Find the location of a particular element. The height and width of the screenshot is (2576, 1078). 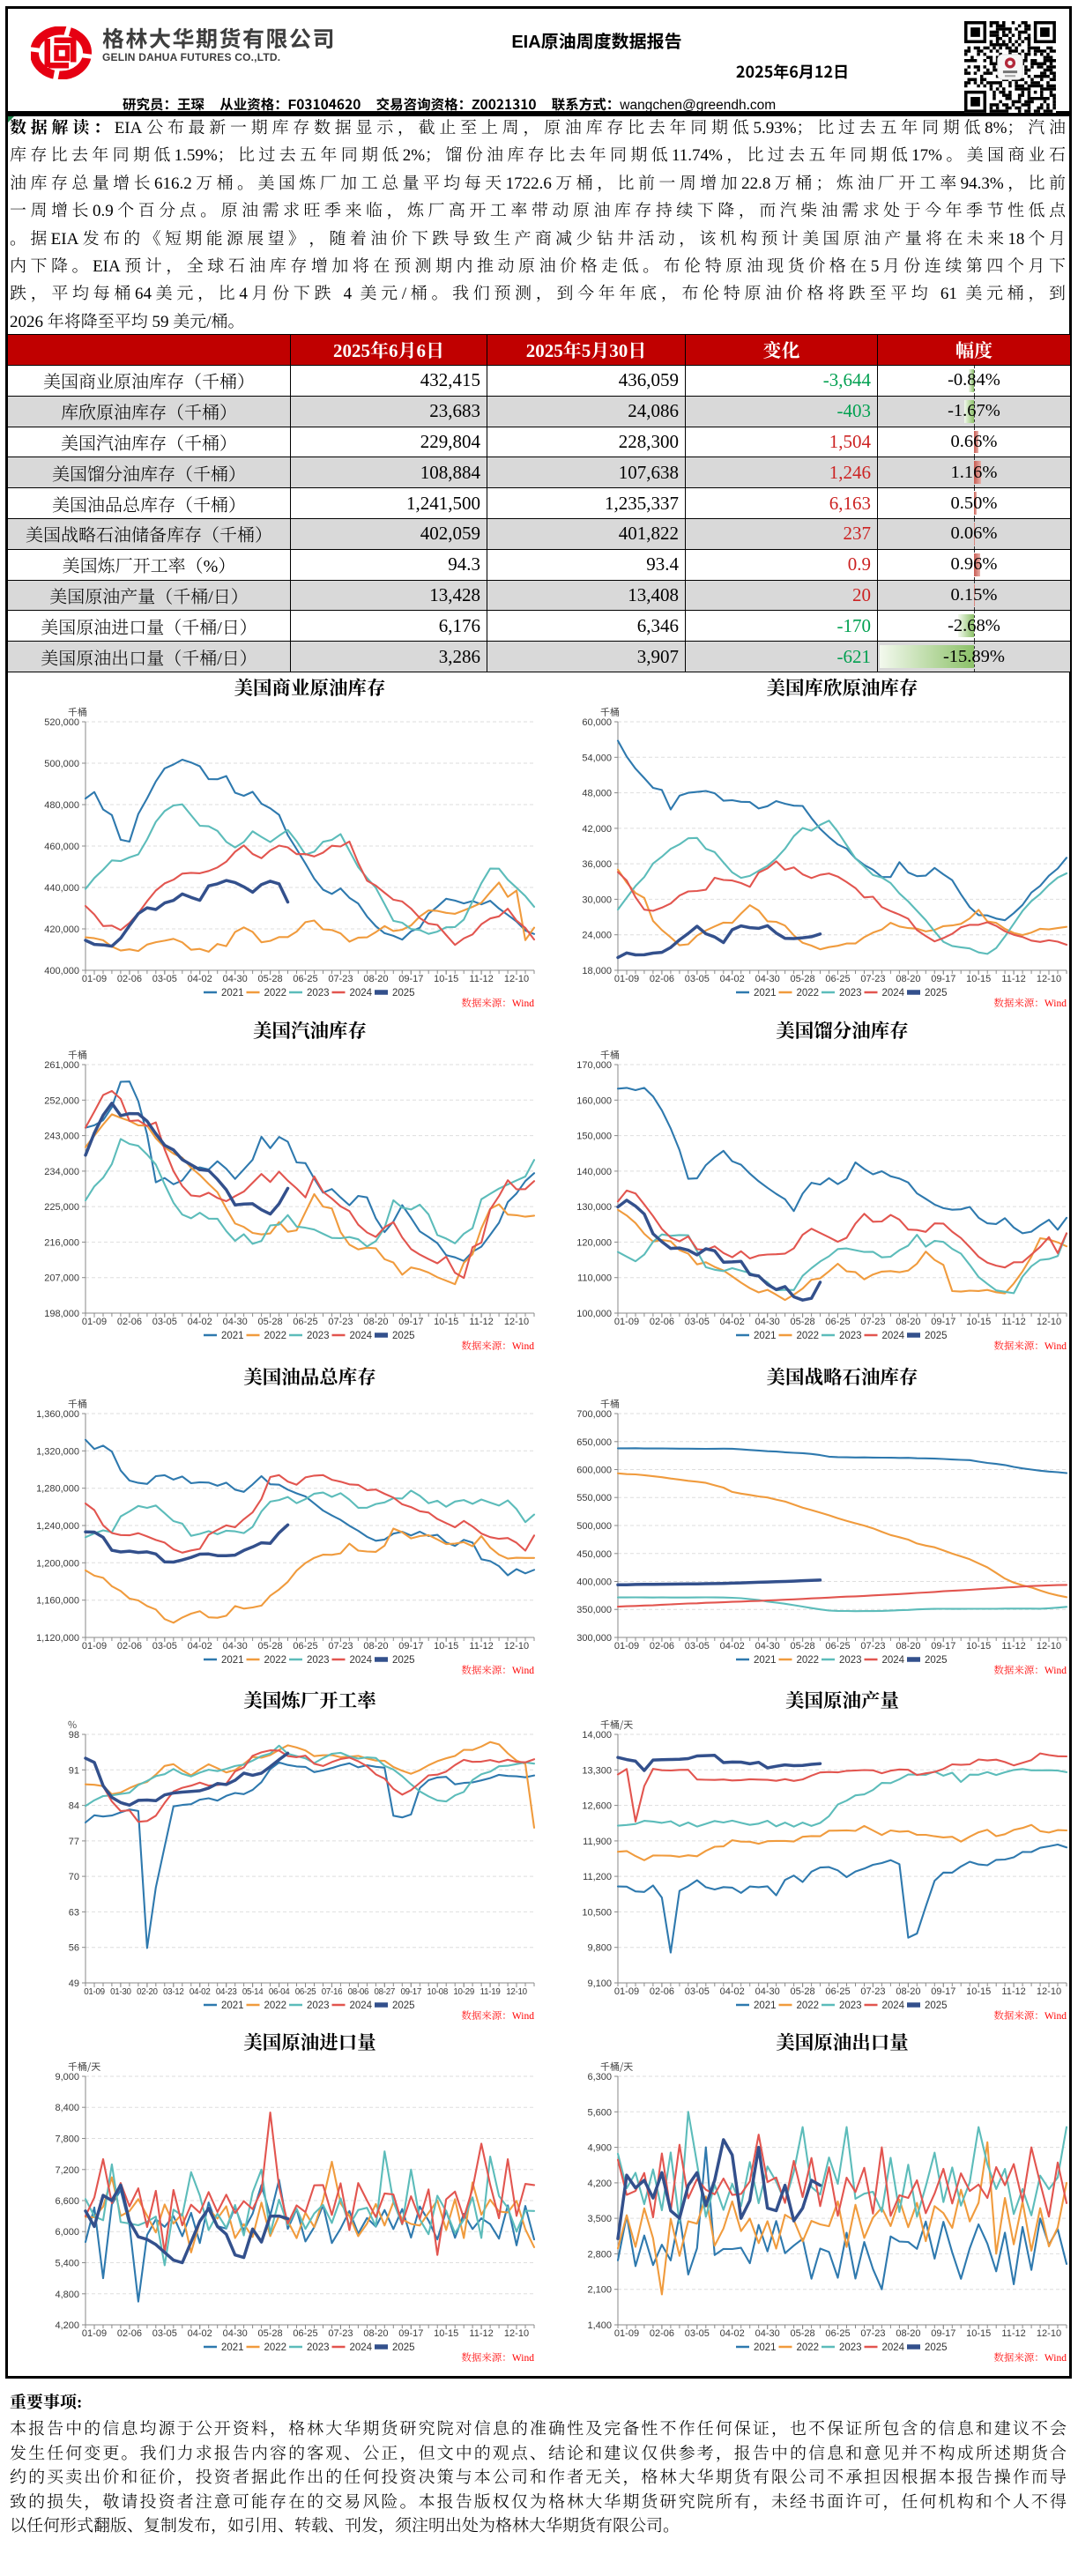

svg-text: 4,800 is located at coordinates (67, 2295).